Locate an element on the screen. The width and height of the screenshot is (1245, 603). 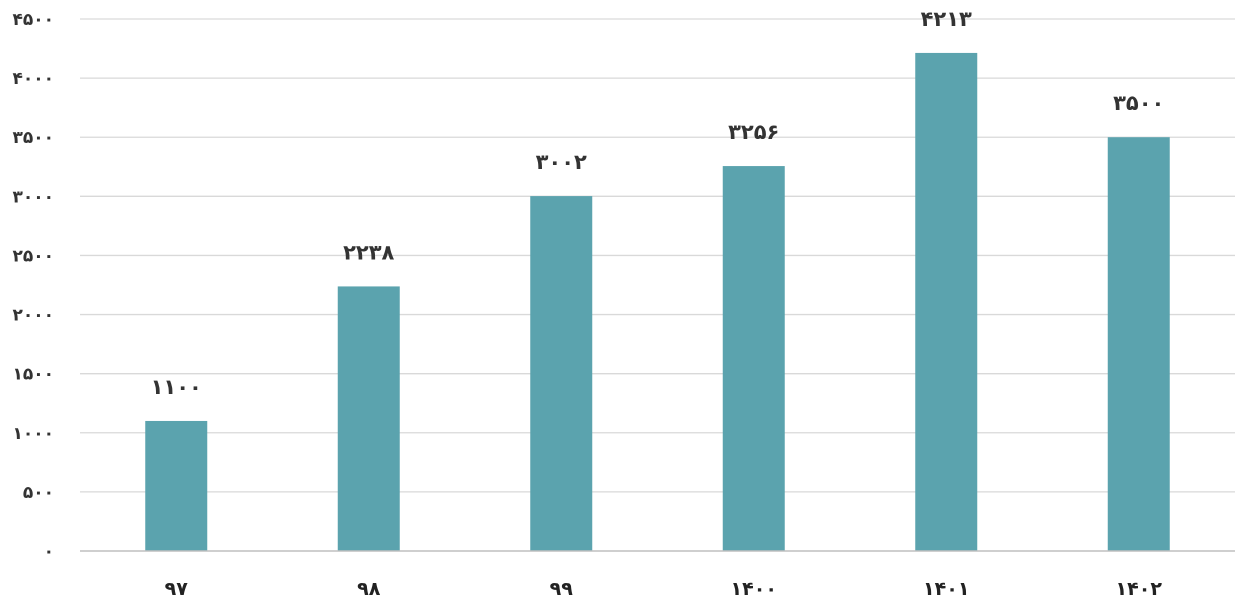
x-tick-label: ۱۴۰۰ is located at coordinates (754, 589).